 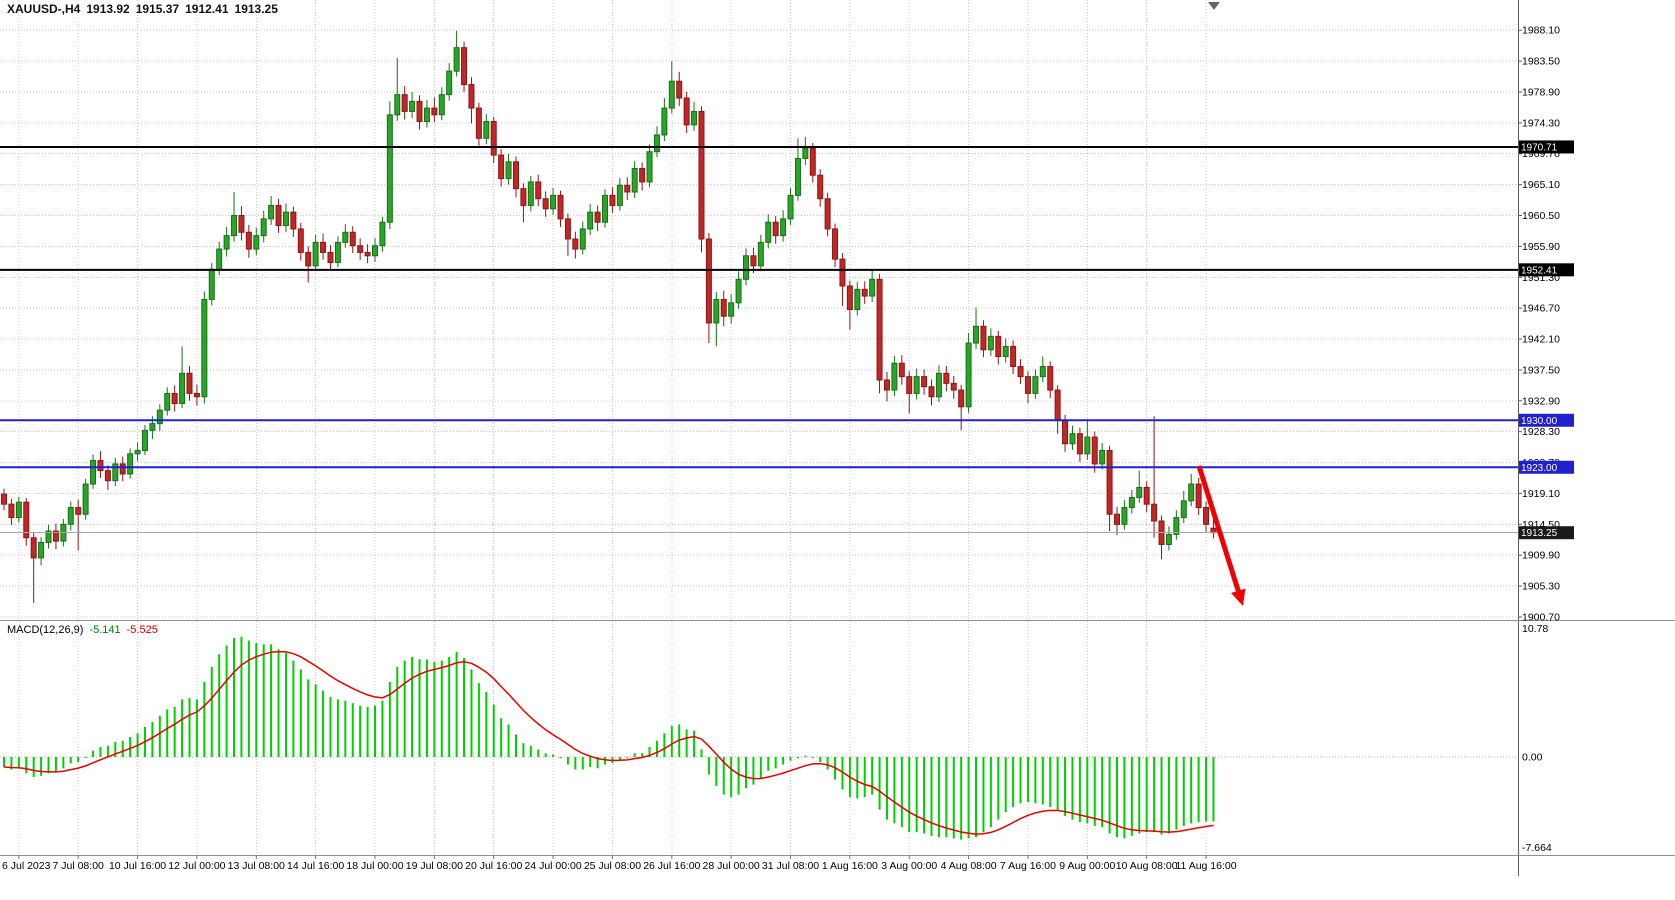 I want to click on svg-text: 7 Aug 16:00, so click(x=1028, y=866).